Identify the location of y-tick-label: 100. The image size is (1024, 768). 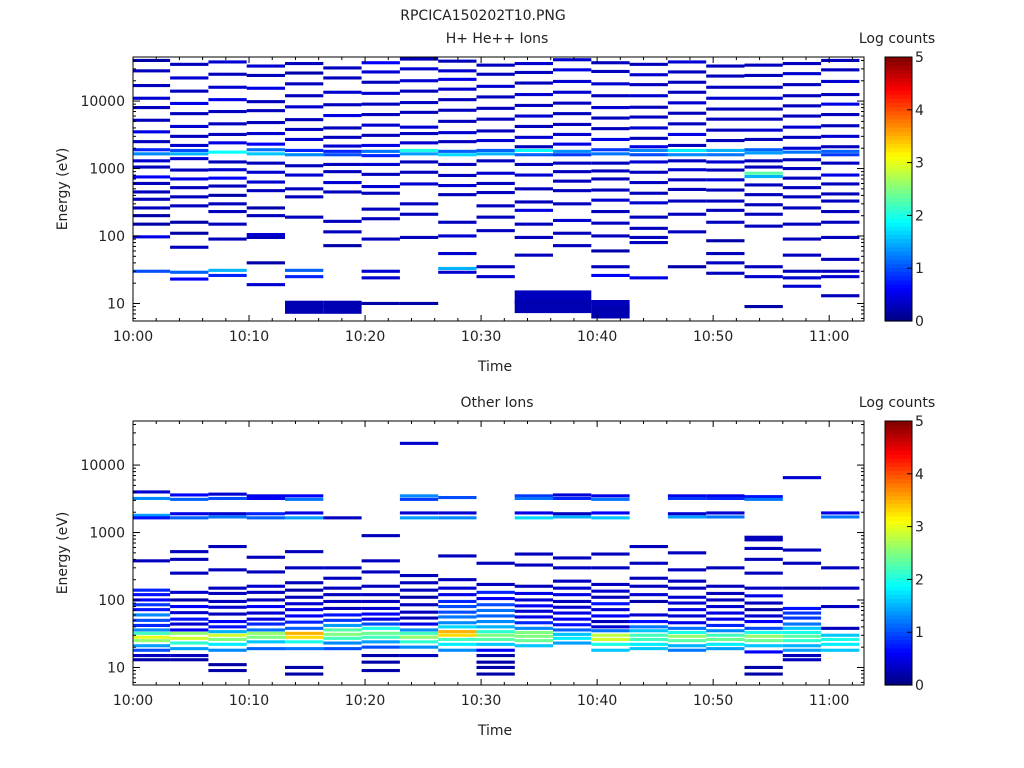
(111, 237).